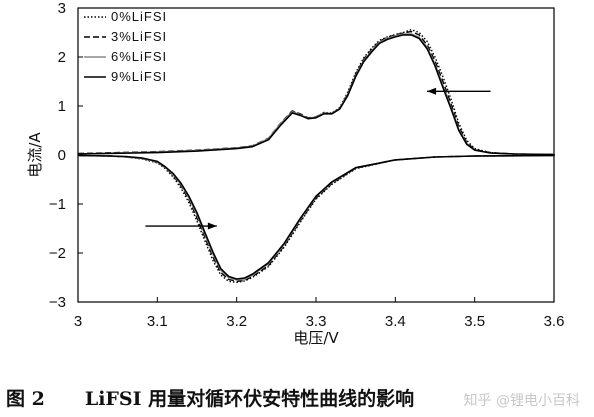  Describe the element at coordinates (474, 321) in the screenshot. I see `x-tick-label: 3.5` at that location.